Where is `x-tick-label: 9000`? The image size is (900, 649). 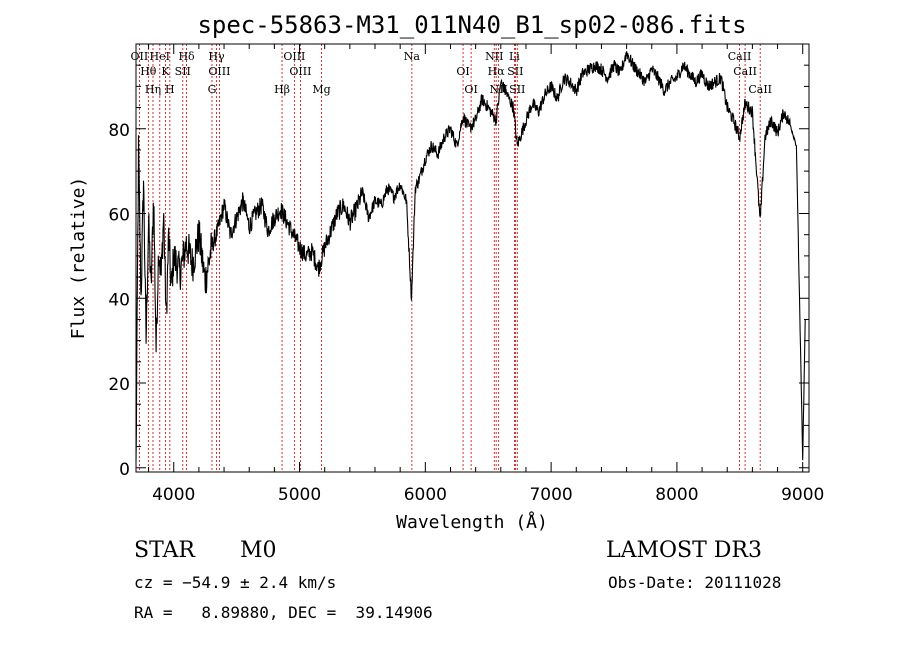
x-tick-label: 9000 is located at coordinates (802, 495).